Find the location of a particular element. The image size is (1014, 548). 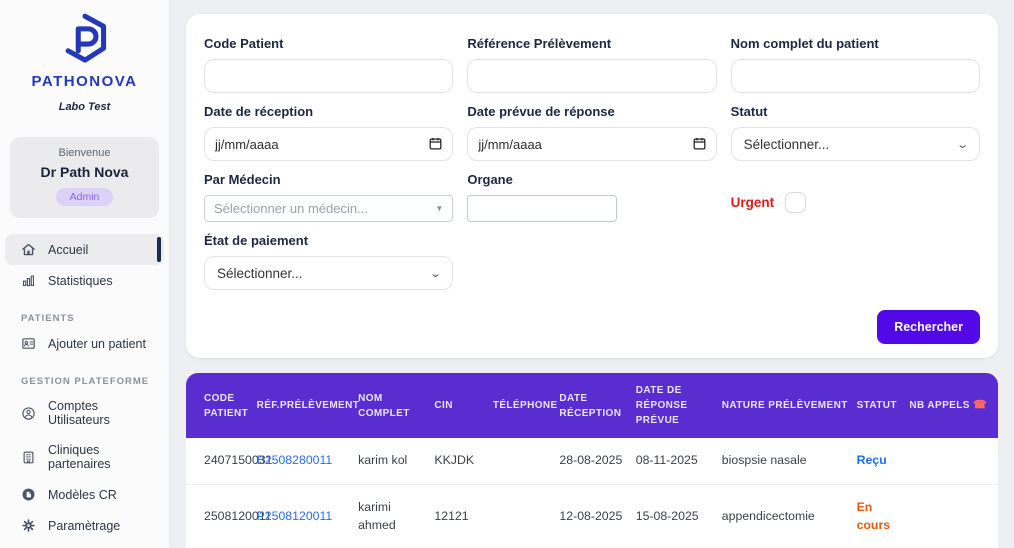

field-code-patient: Code Patient is located at coordinates (329, 61).